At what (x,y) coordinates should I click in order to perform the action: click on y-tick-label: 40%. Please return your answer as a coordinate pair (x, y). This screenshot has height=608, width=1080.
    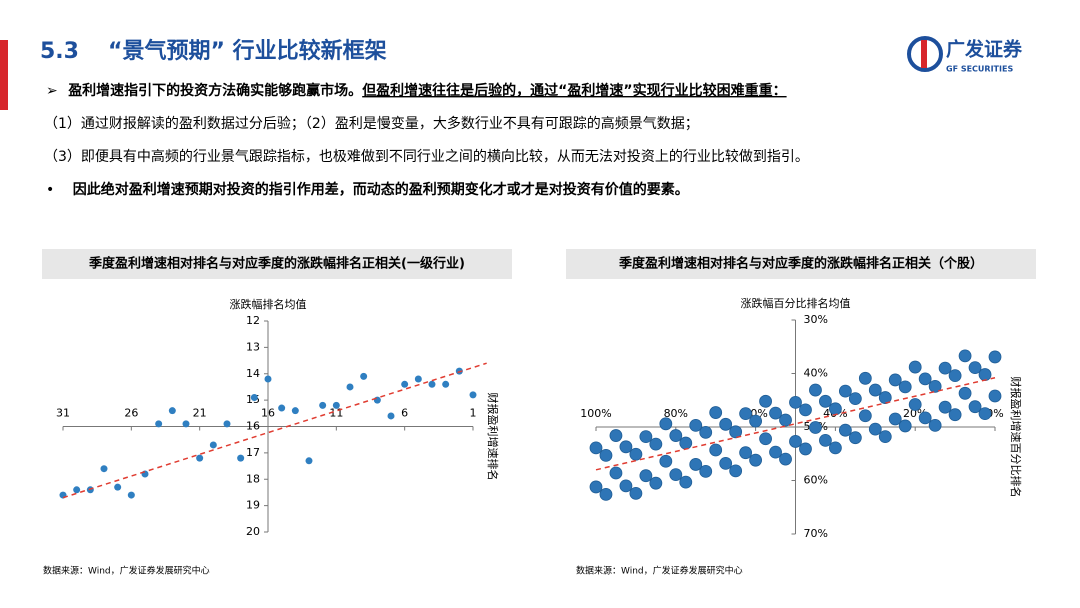
    Looking at the image, I should click on (816, 373).